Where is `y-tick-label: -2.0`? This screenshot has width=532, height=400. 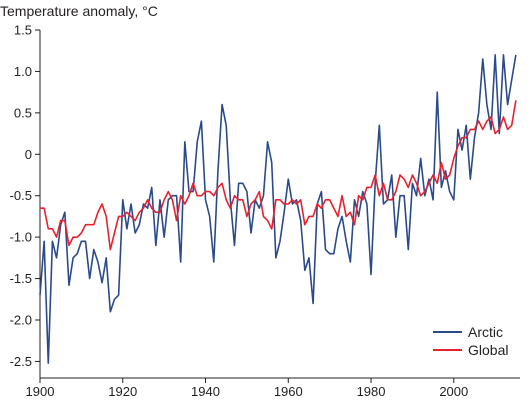 y-tick-label: -2.0 is located at coordinates (21, 320).